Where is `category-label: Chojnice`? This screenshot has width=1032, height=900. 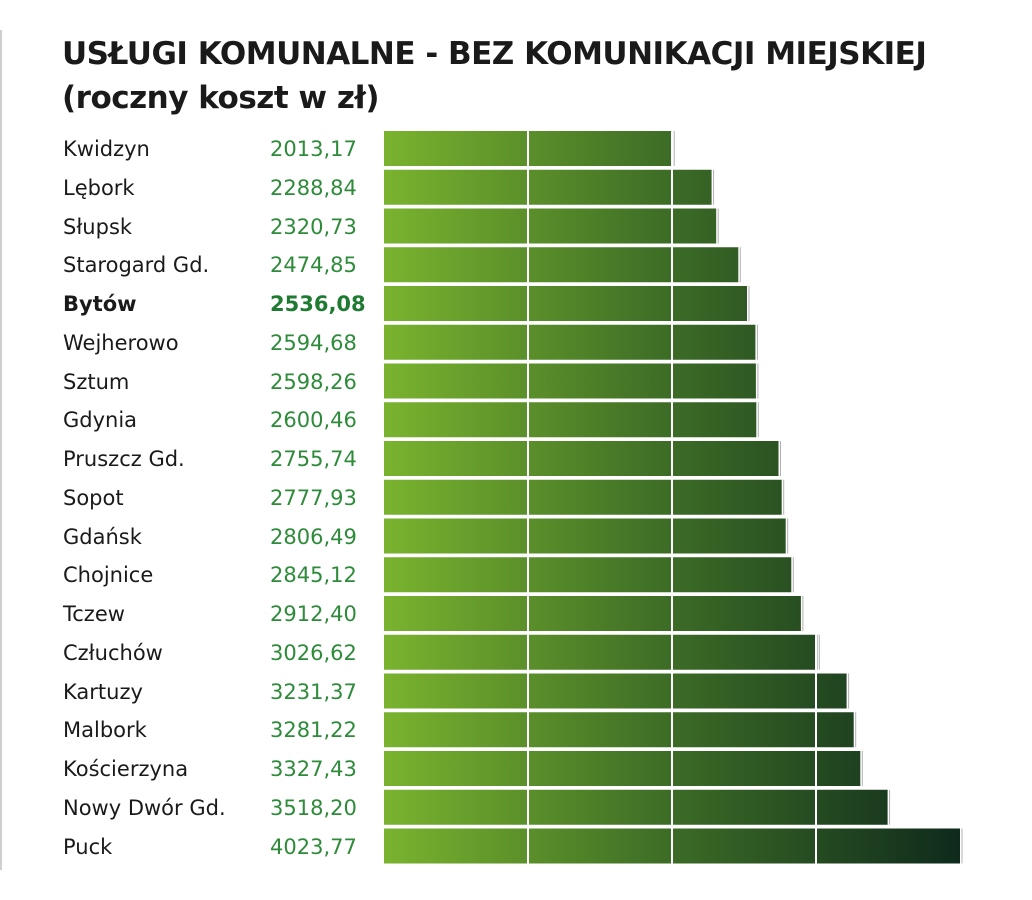 category-label: Chojnice is located at coordinates (108, 575).